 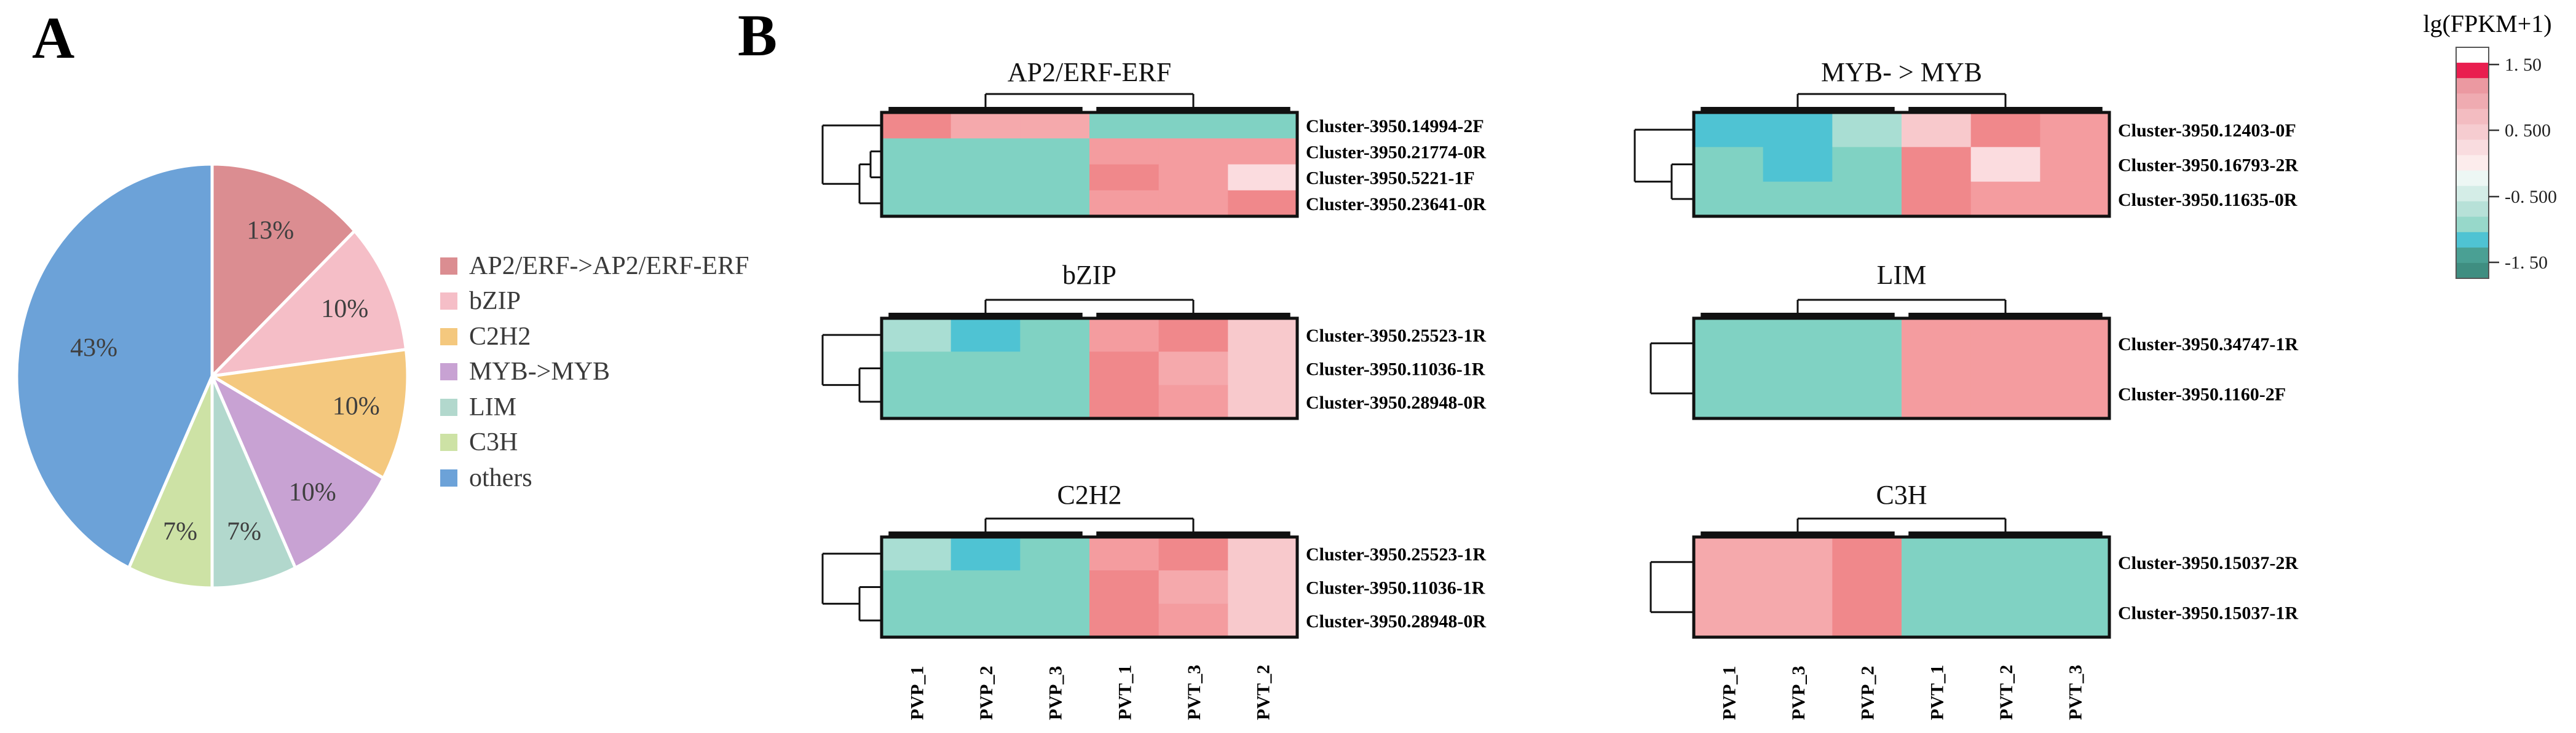 What do you see at coordinates (609, 265) in the screenshot?
I see `legend-label: AP2/ERF->AP2/ERF-ERF` at bounding box center [609, 265].